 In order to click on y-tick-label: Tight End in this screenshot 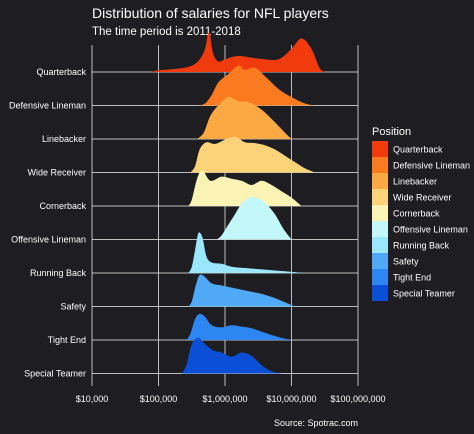, I will do `click(67, 340)`.